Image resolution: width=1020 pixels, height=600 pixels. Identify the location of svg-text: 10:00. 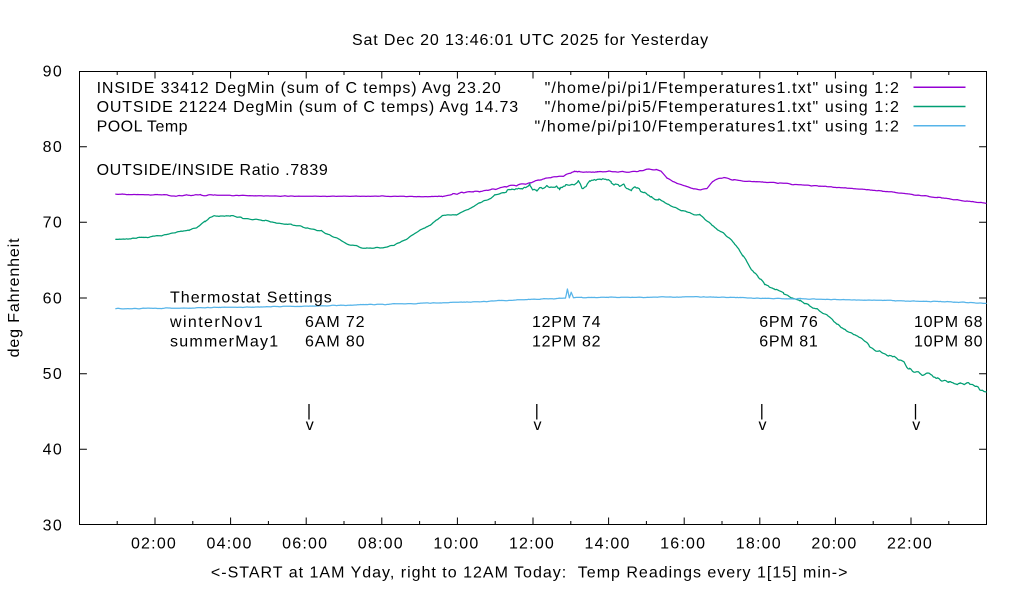
(456, 544).